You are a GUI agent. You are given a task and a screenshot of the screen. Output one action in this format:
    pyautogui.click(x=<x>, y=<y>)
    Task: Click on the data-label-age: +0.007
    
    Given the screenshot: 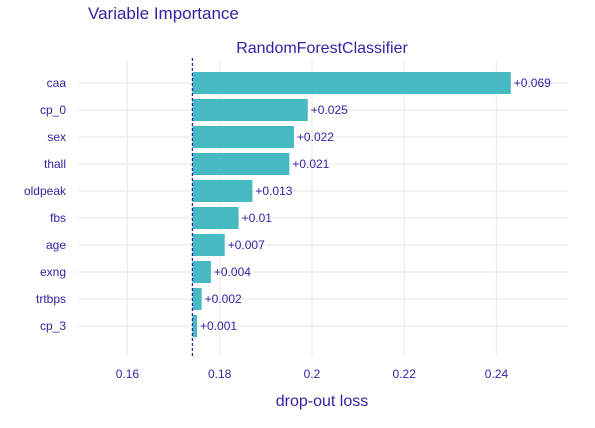 What is the action you would take?
    pyautogui.click(x=246, y=245)
    